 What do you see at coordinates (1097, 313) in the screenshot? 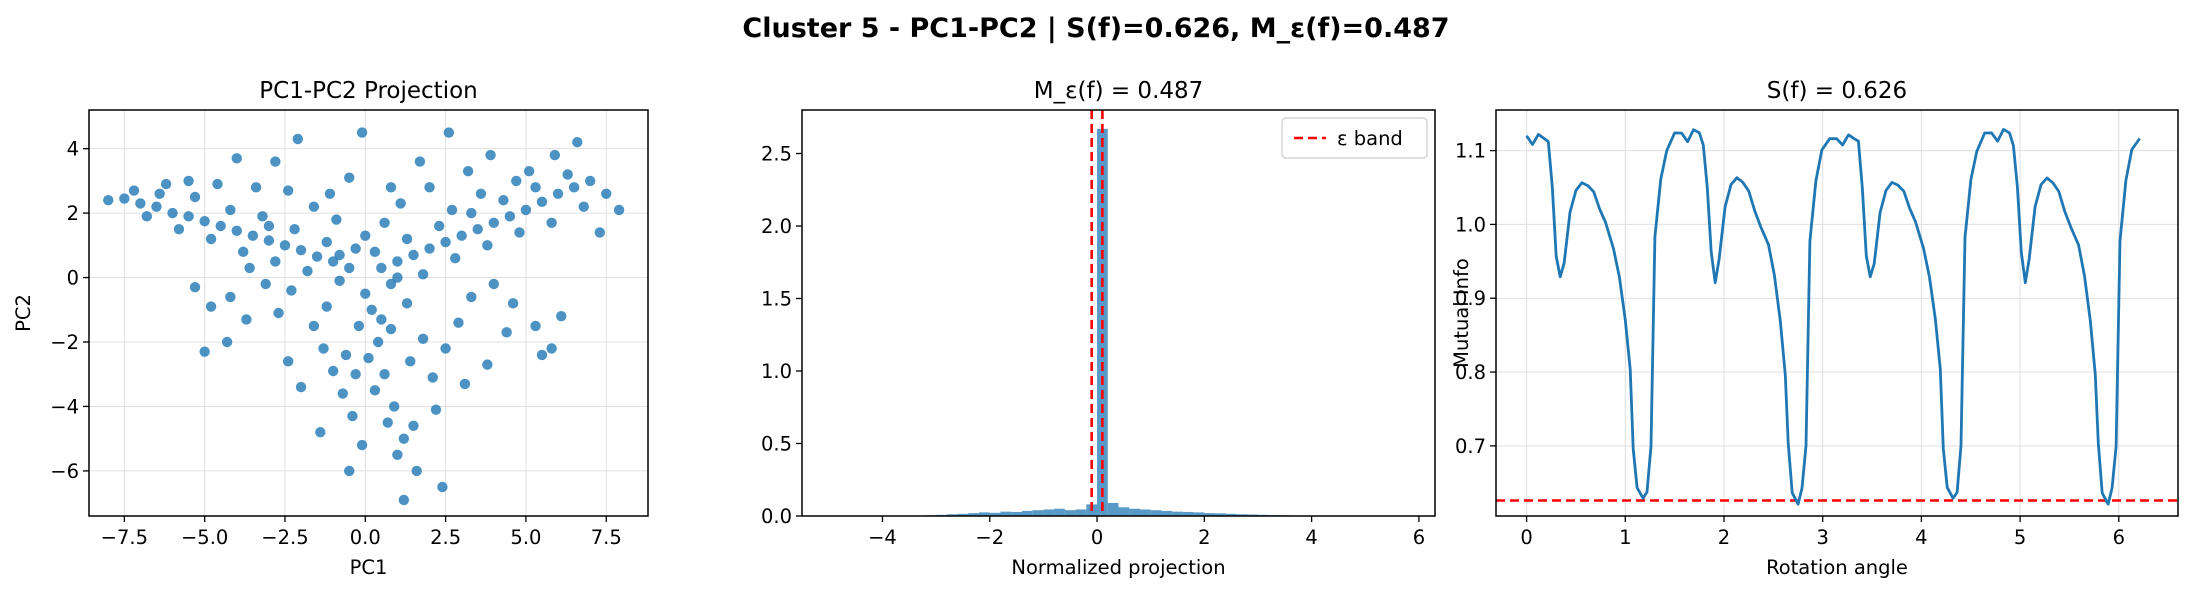
I see `epsilon-band-lines` at bounding box center [1097, 313].